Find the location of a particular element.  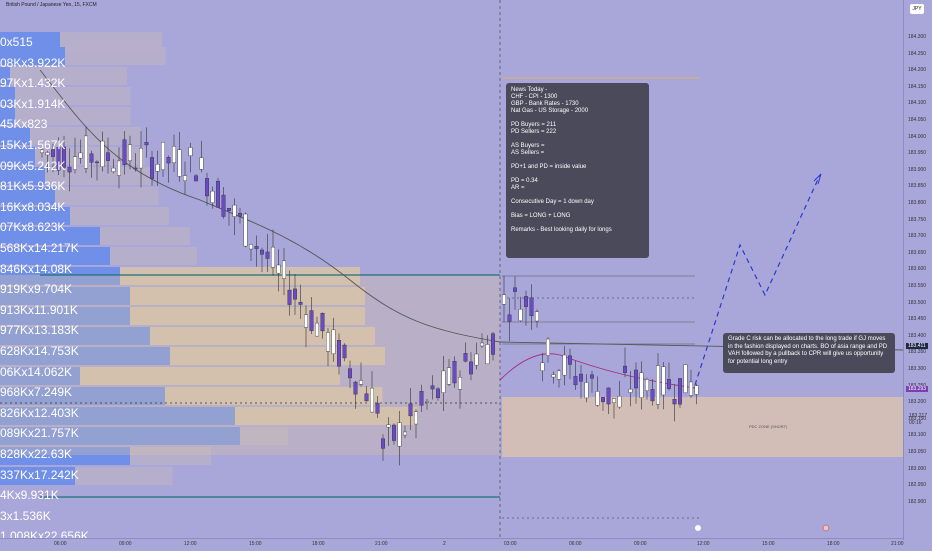

volume-profile-label: 089Kx21.757K is located at coordinates (39, 433).